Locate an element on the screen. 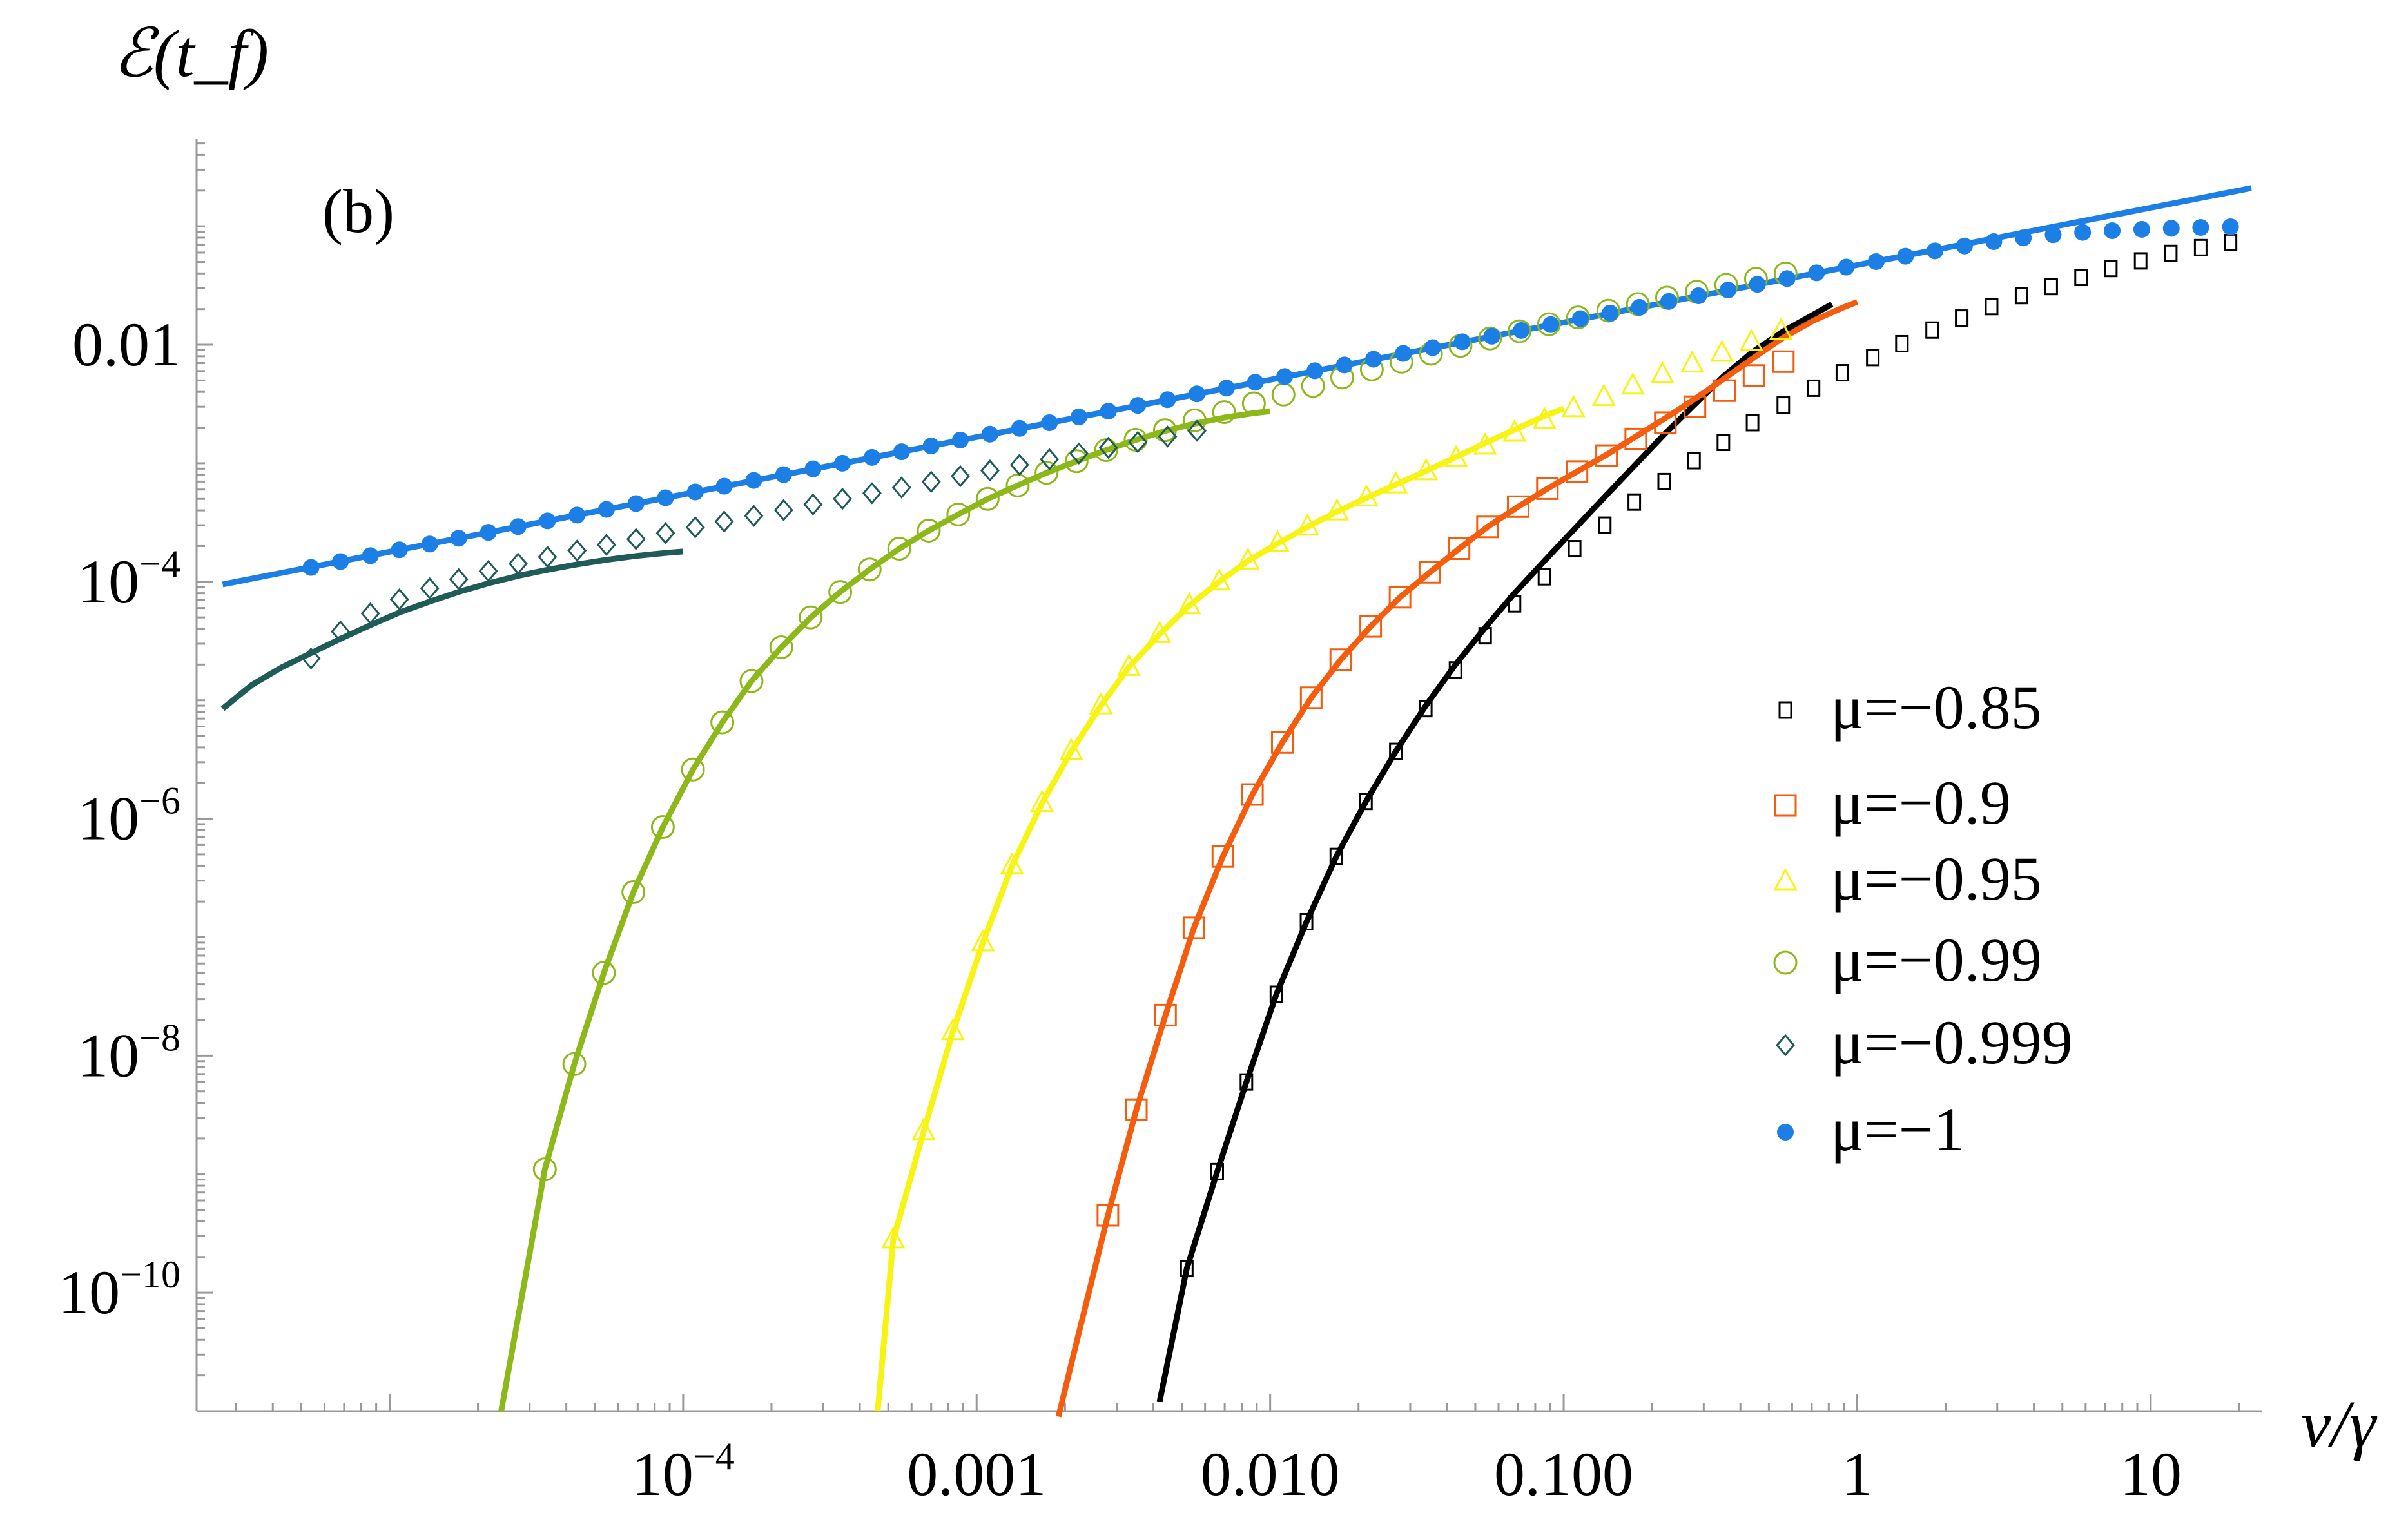 The image size is (2408, 1522). legend-label: μ=−0.99 is located at coordinates (1936, 959).